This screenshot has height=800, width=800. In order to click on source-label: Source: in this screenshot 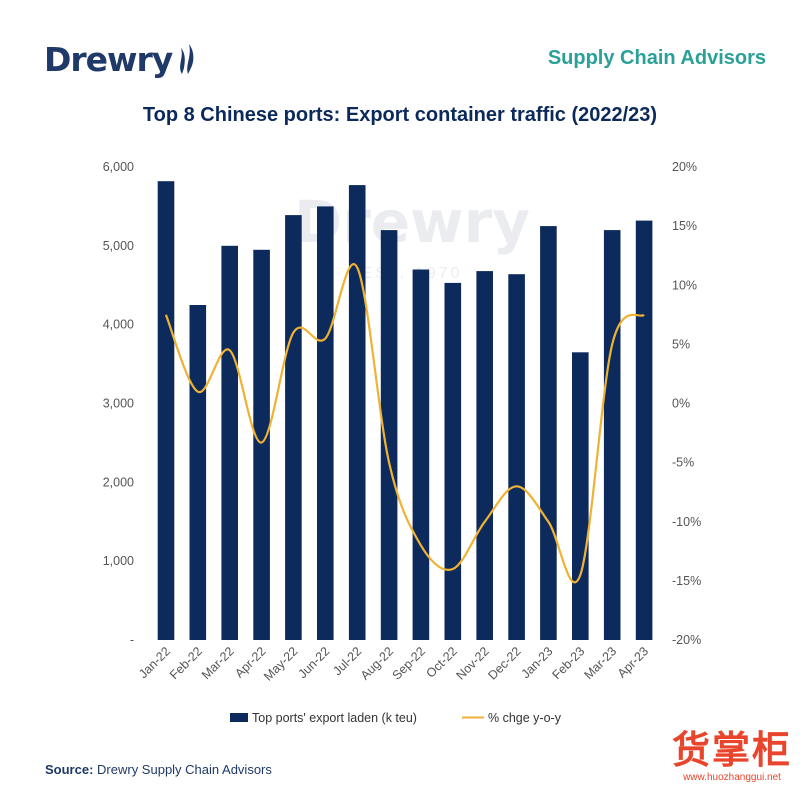, I will do `click(69, 769)`.